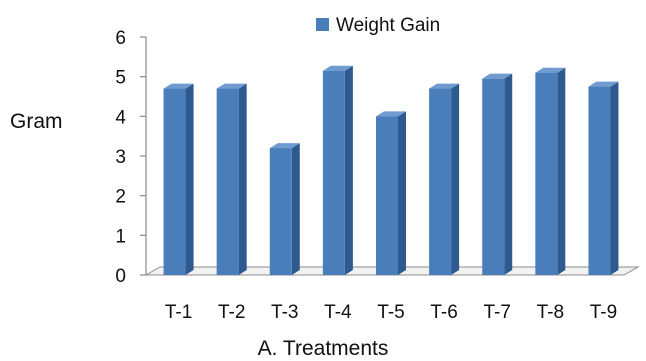 Image resolution: width=646 pixels, height=361 pixels. Describe the element at coordinates (284, 312) in the screenshot. I see `x-tick-label: T-3` at that location.